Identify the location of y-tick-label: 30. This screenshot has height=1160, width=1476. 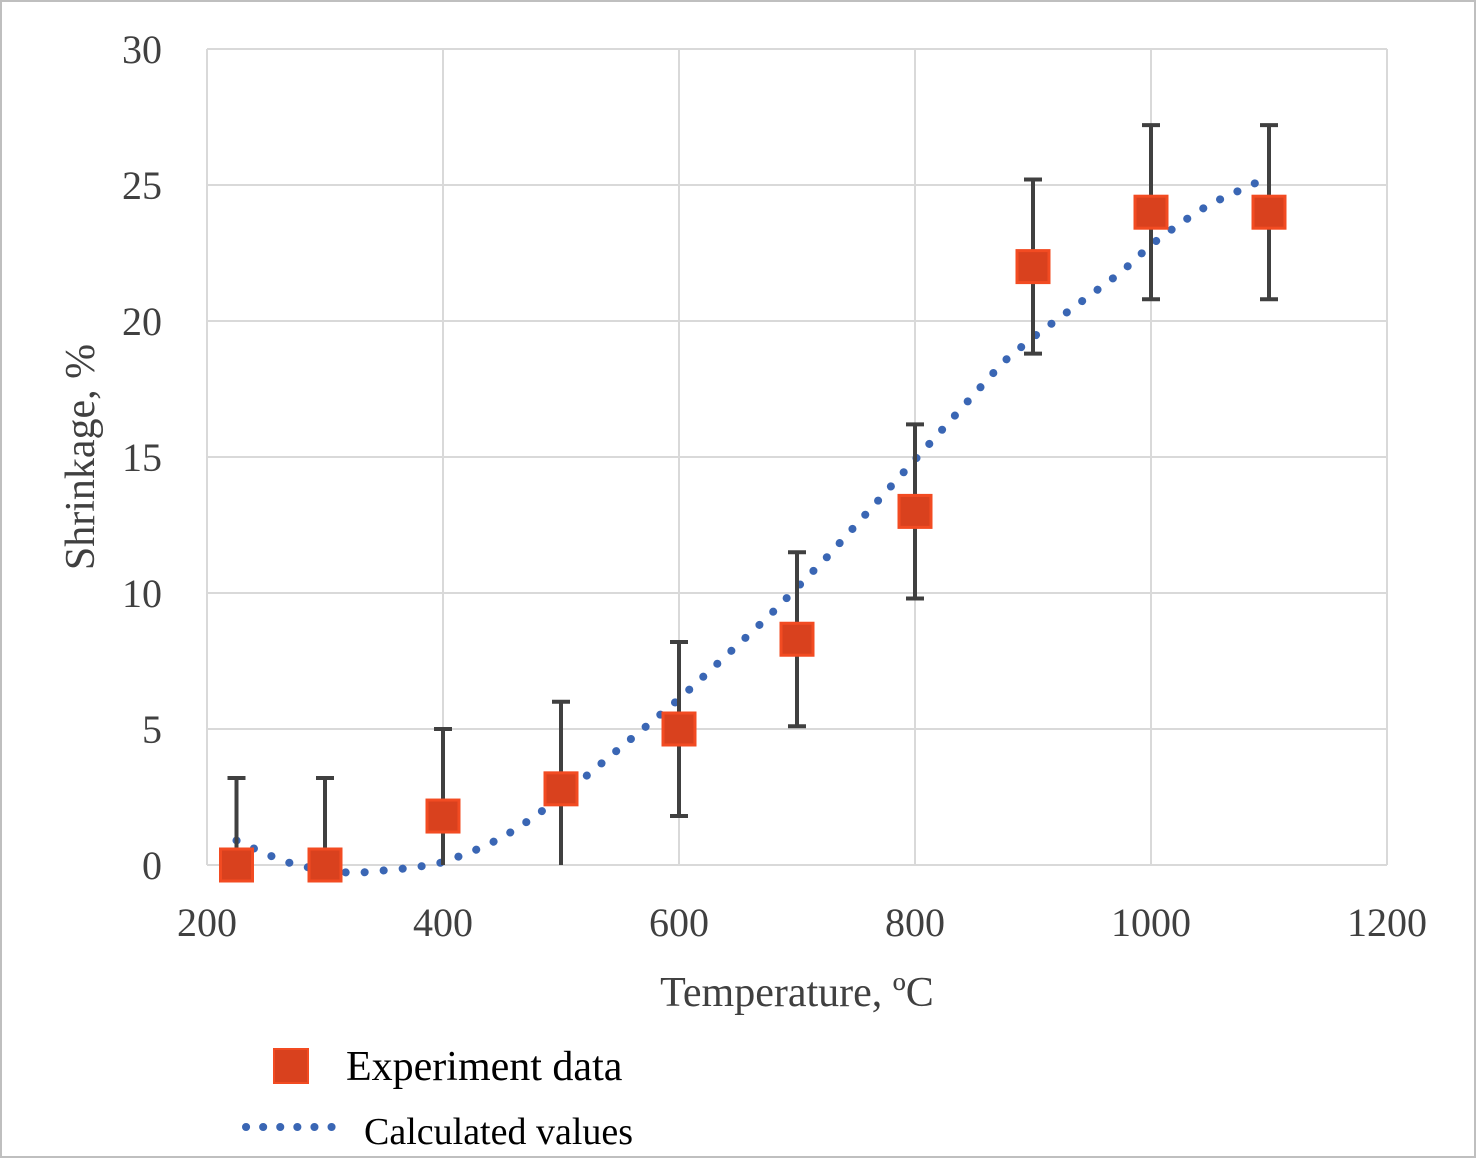
(142, 49).